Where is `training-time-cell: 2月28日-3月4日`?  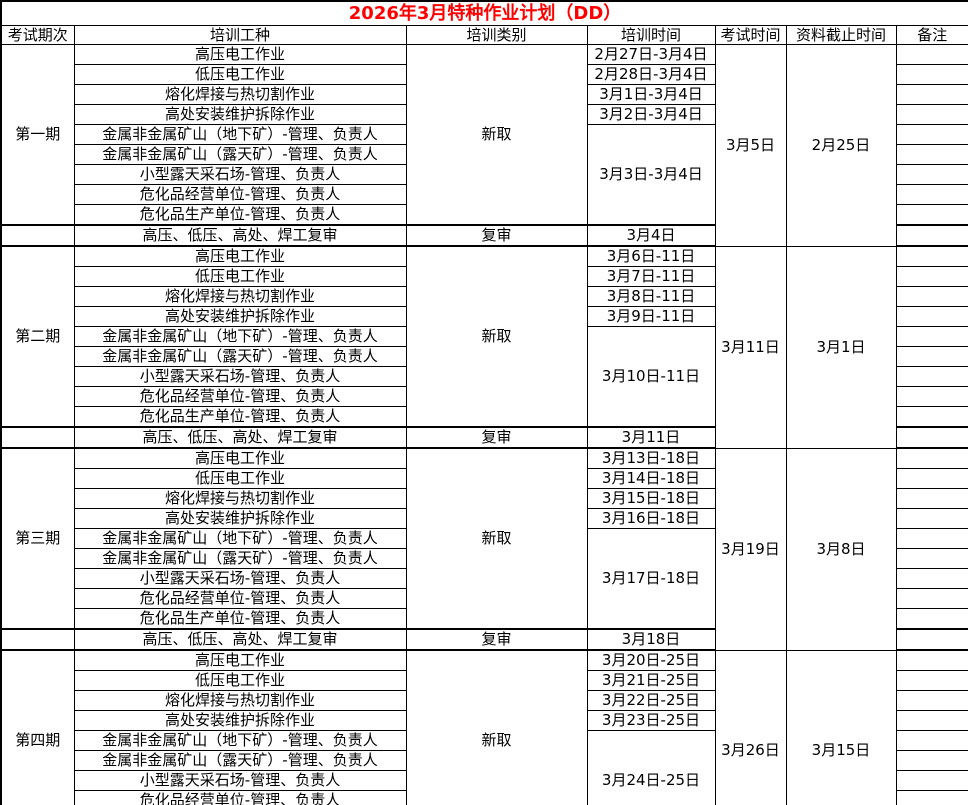
training-time-cell: 2月28日-3月4日 is located at coordinates (651, 74).